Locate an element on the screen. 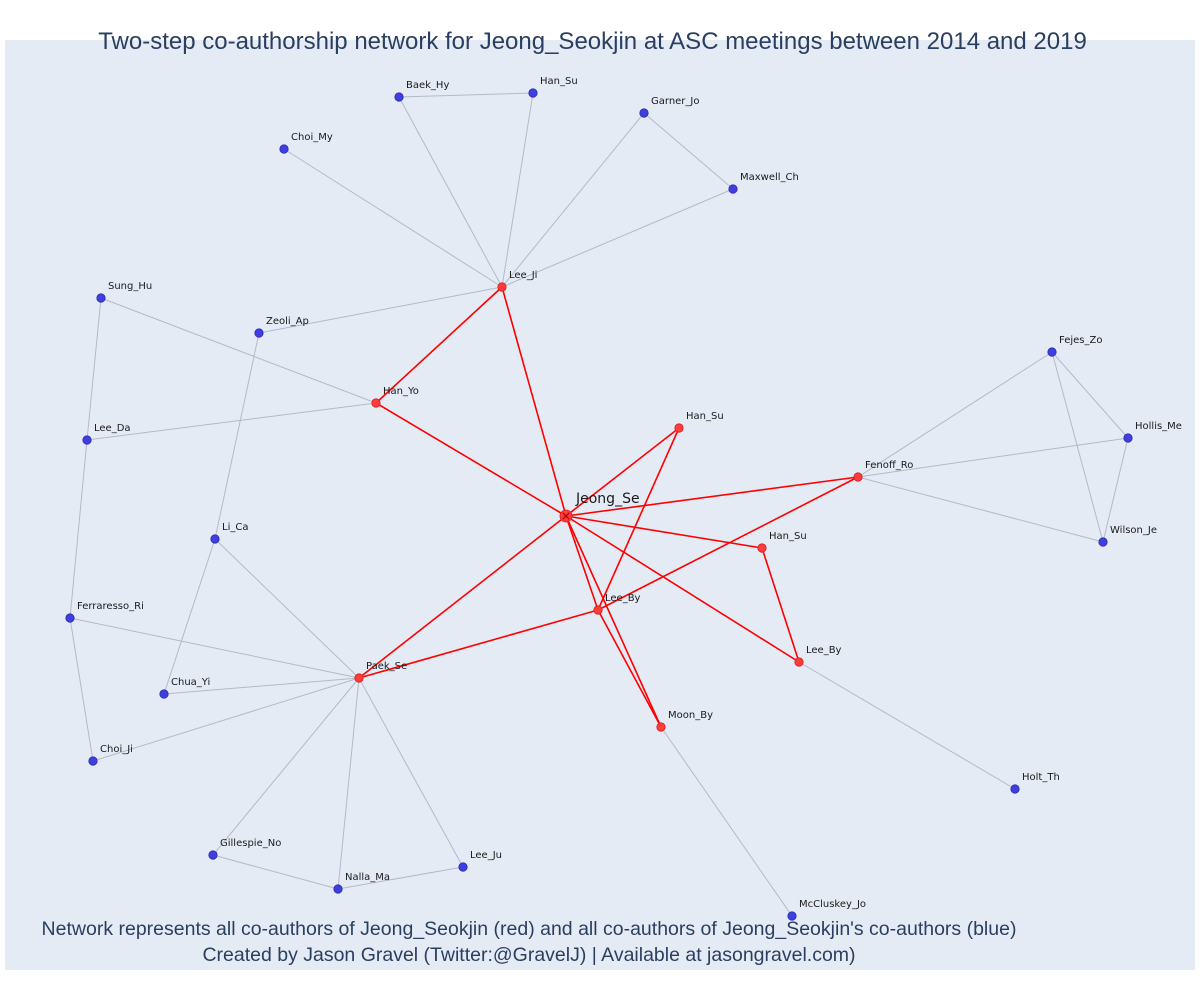 This screenshot has width=1200, height=1000. node-label: Li_Ca is located at coordinates (235, 527).